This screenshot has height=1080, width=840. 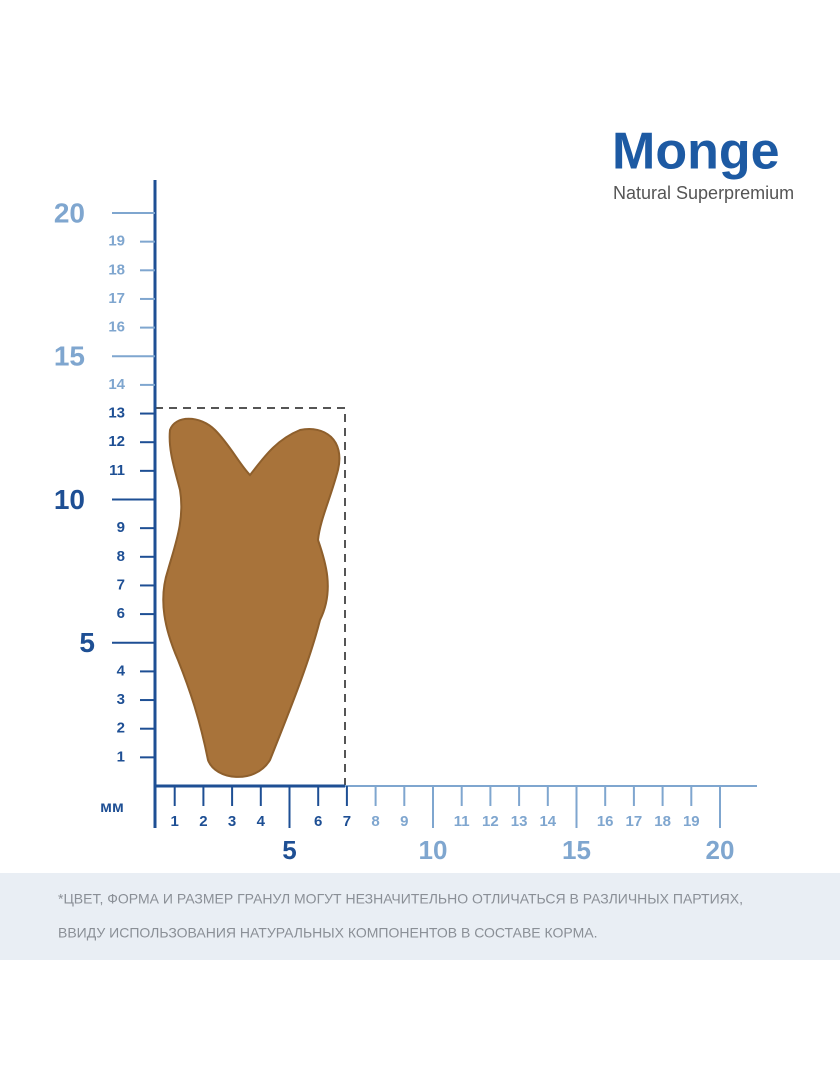 What do you see at coordinates (175, 821) in the screenshot?
I see `x-minor-label: 1` at bounding box center [175, 821].